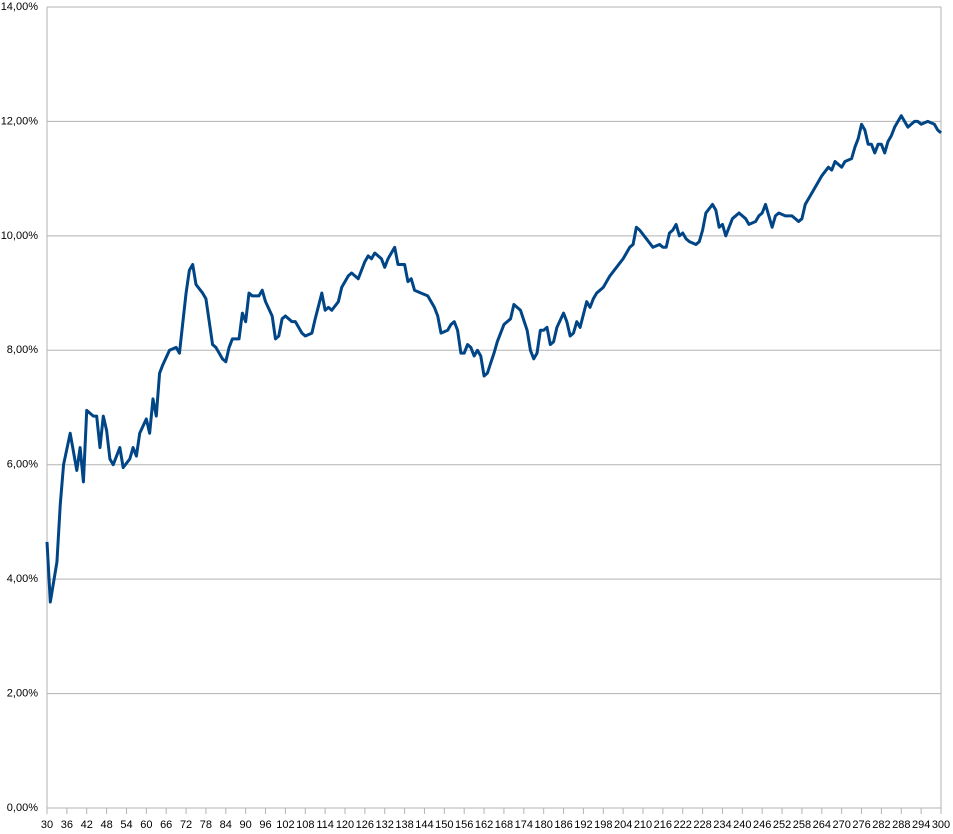  Describe the element at coordinates (22, 465) in the screenshot. I see `y-tick-label: 6,00%` at that location.